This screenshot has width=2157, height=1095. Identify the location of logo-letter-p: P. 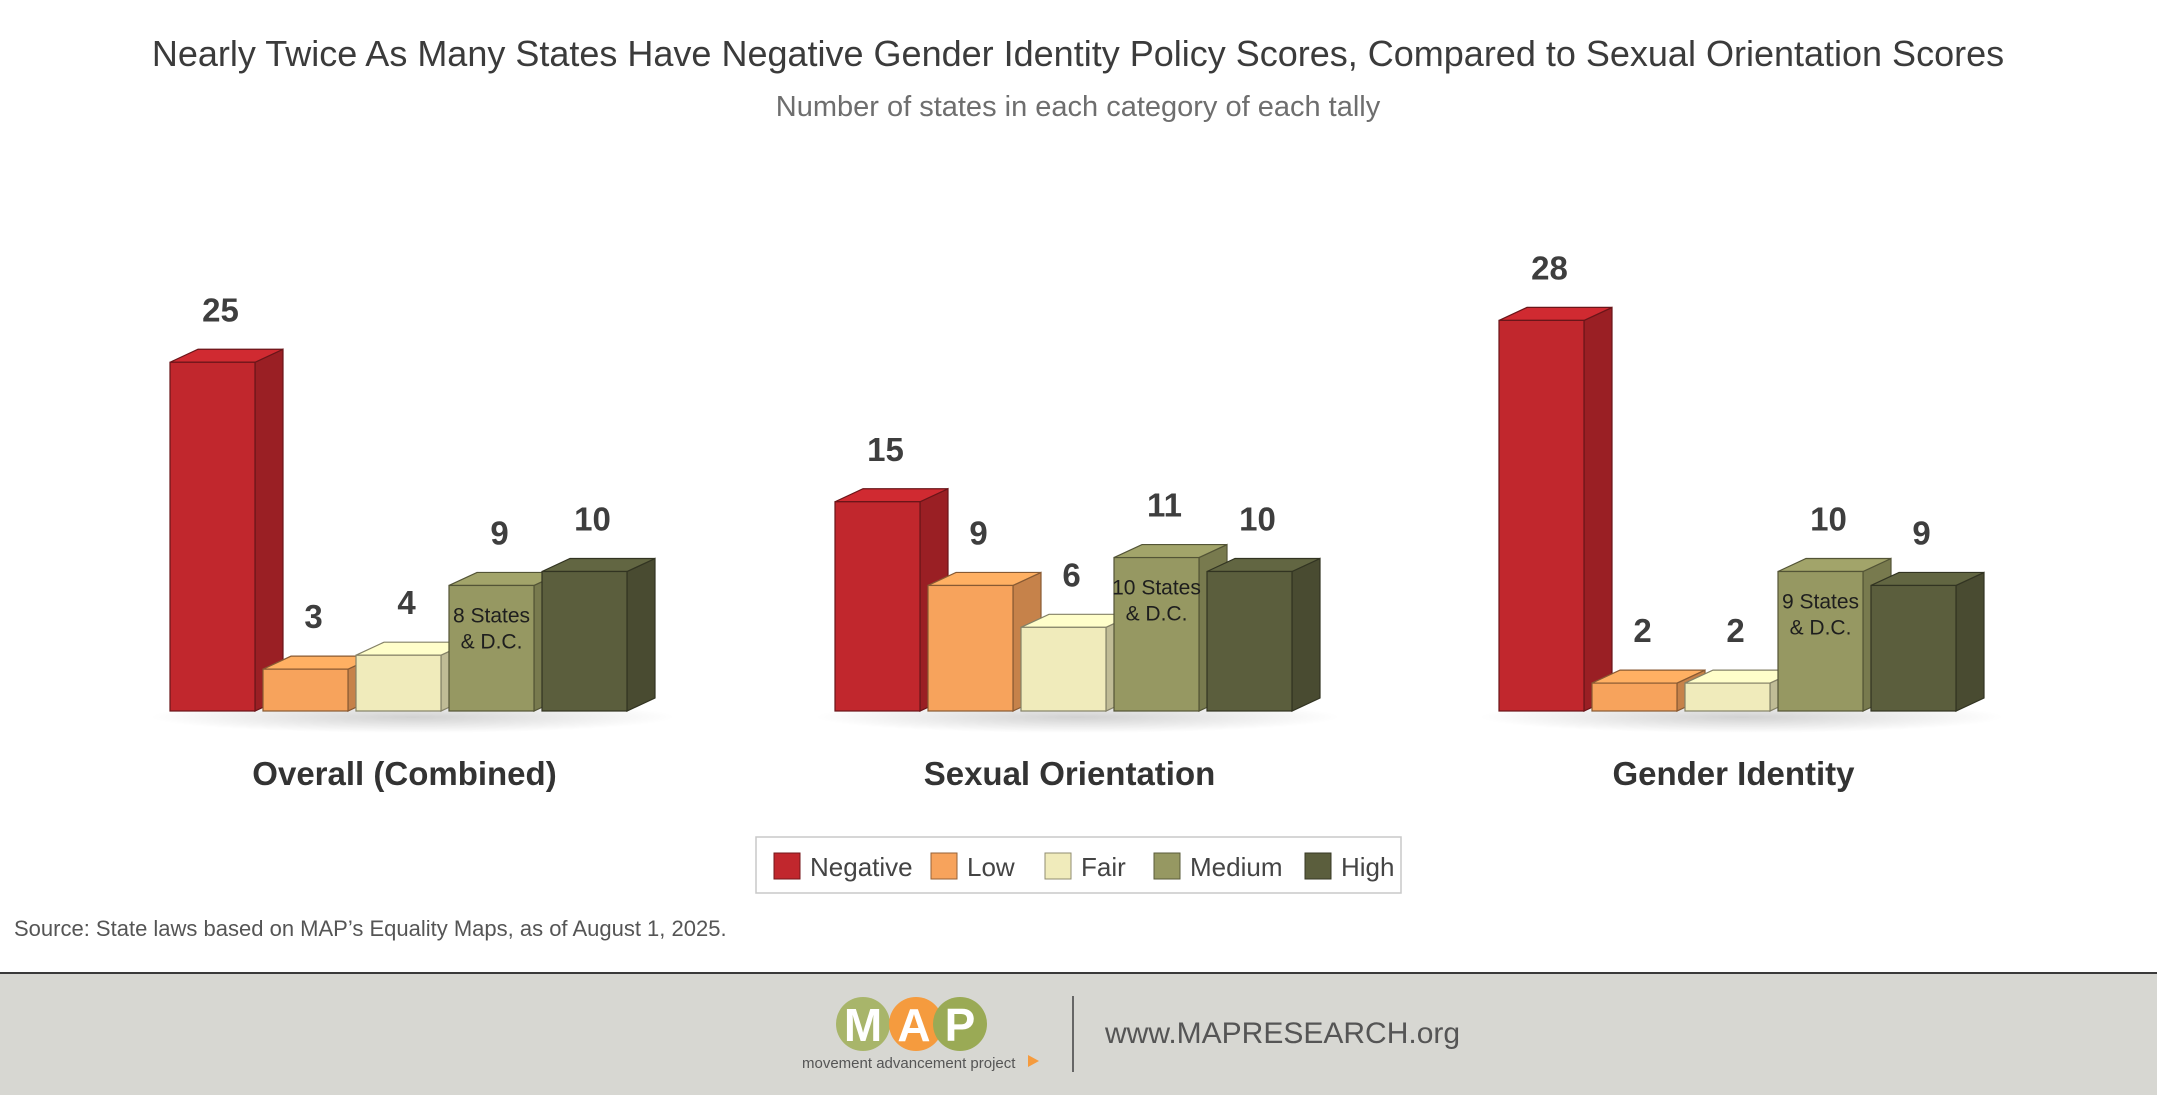
(960, 1025).